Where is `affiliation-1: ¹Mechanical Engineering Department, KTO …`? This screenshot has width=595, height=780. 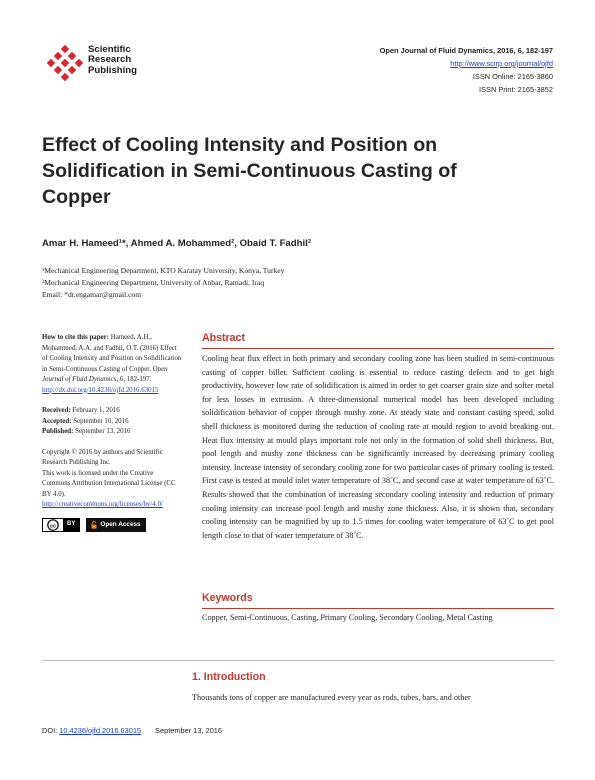 affiliation-1: ¹Mechanical Engineering Department, KTO … is located at coordinates (163, 270).